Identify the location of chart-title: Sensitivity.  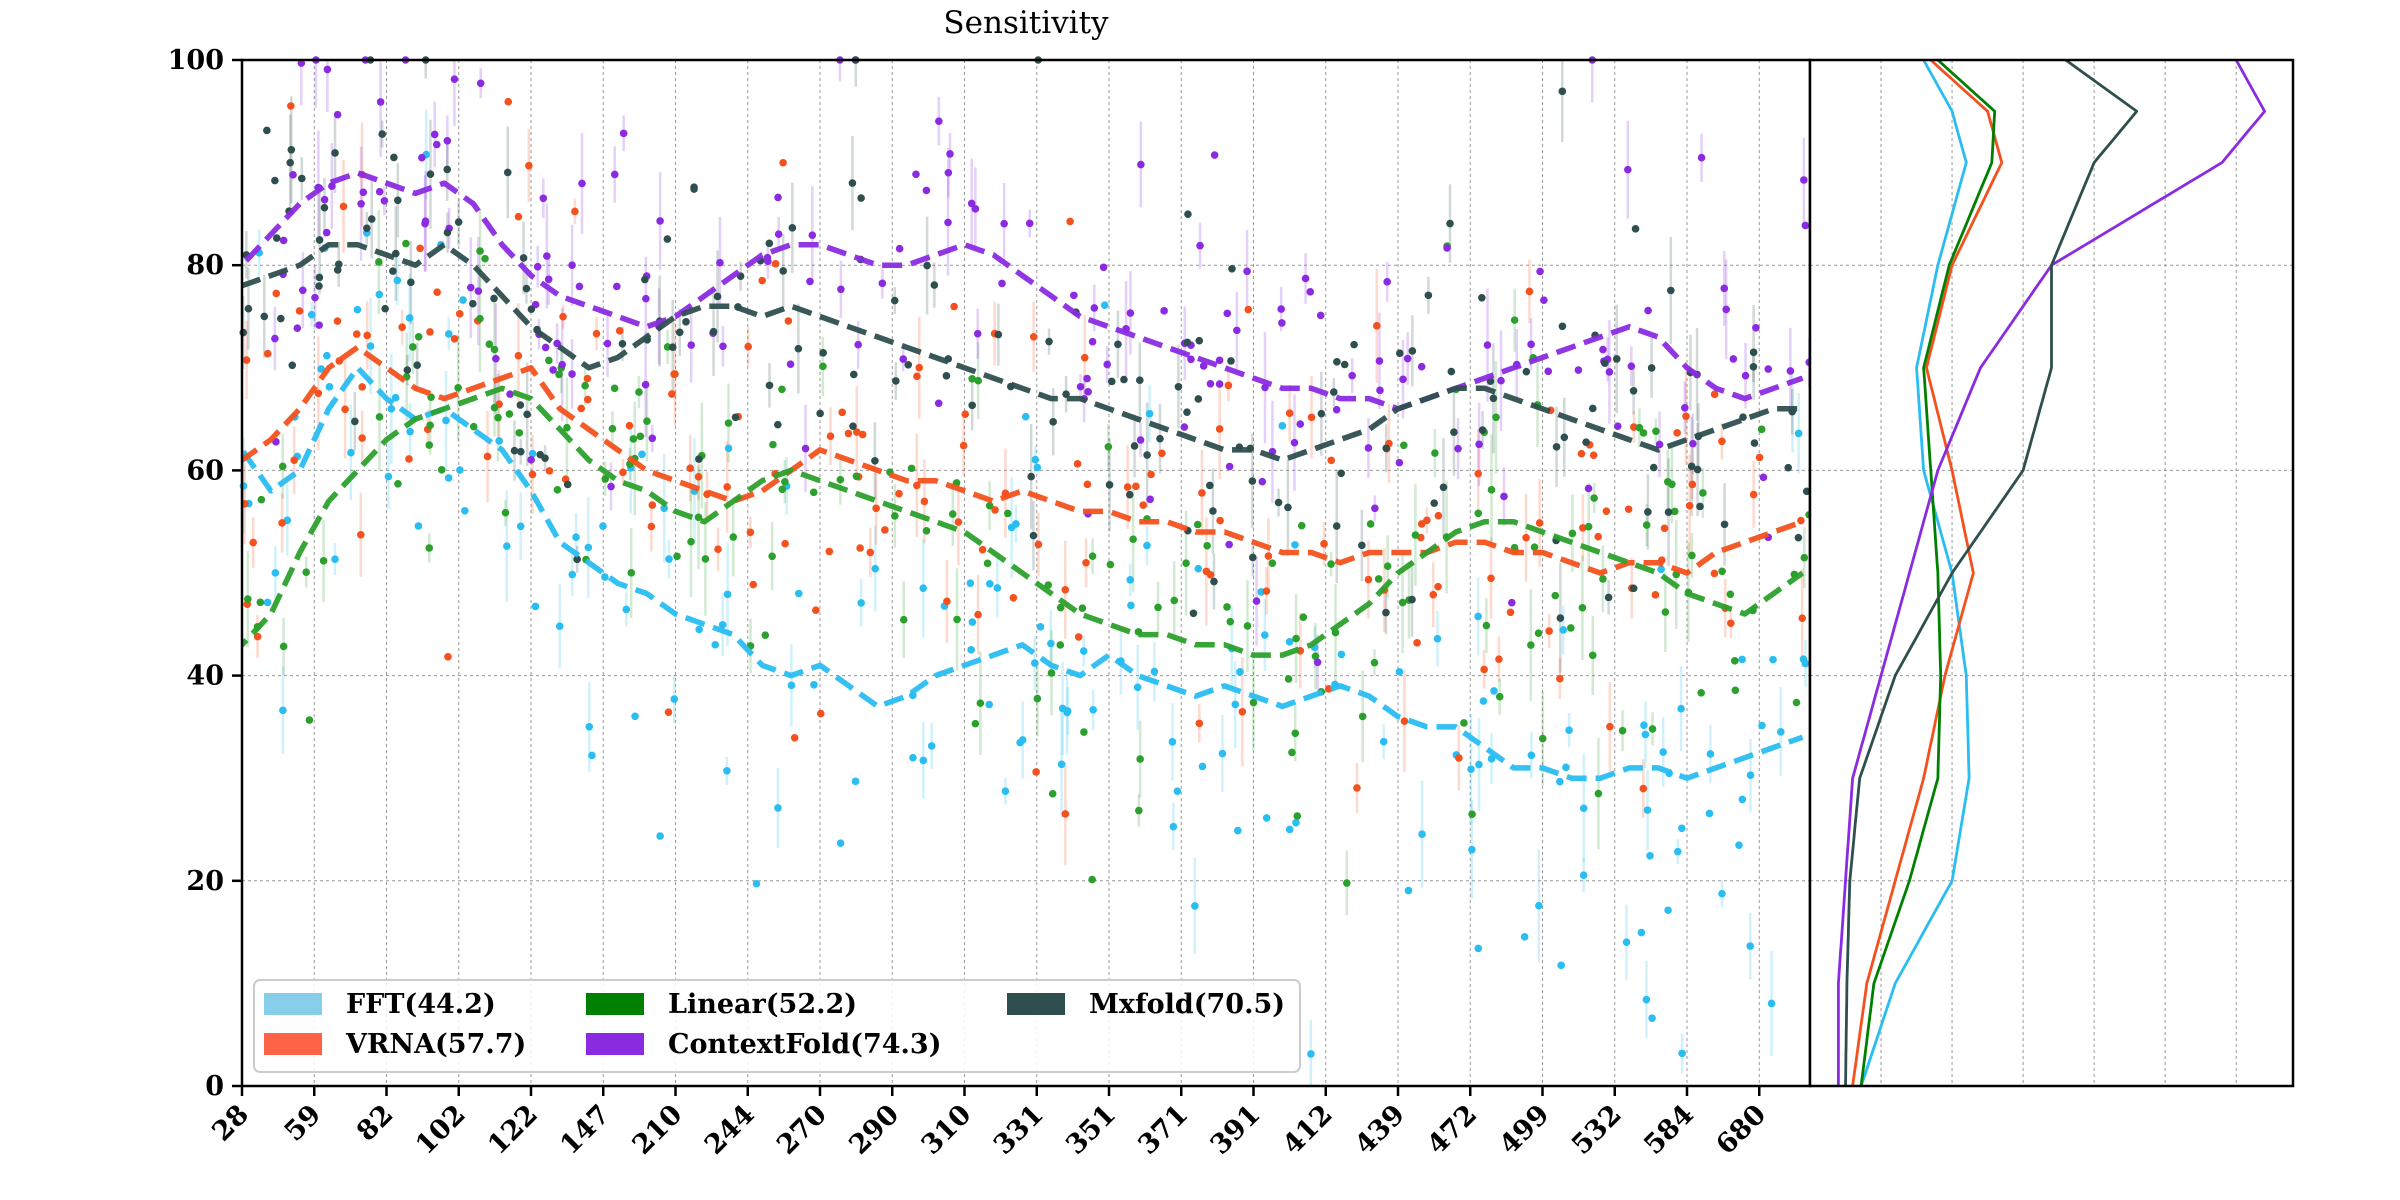
(1026, 23).